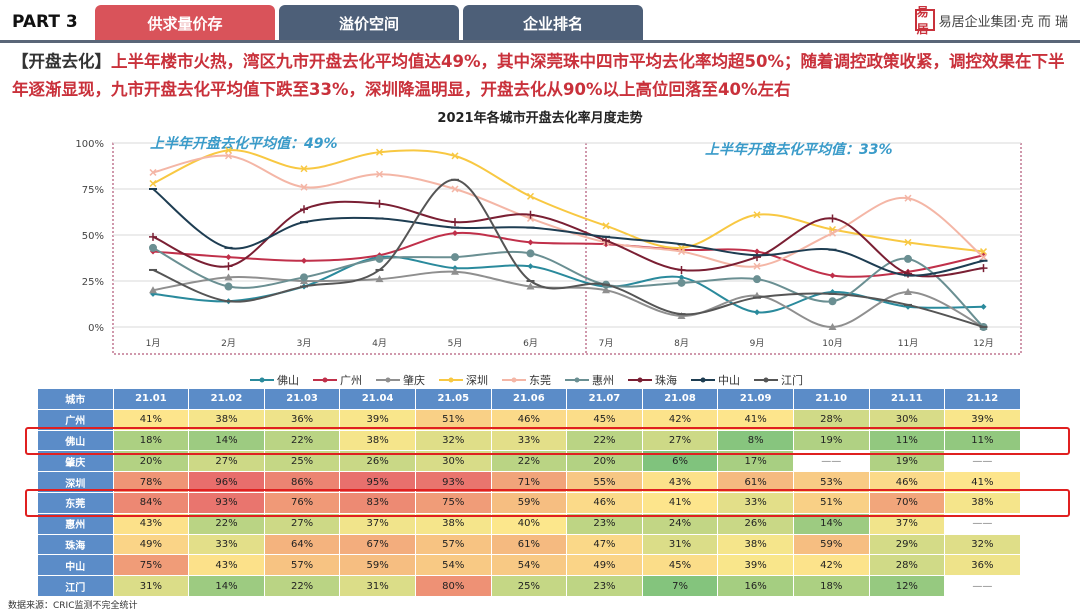  I want to click on value-cell: 41%, so click(982, 482).